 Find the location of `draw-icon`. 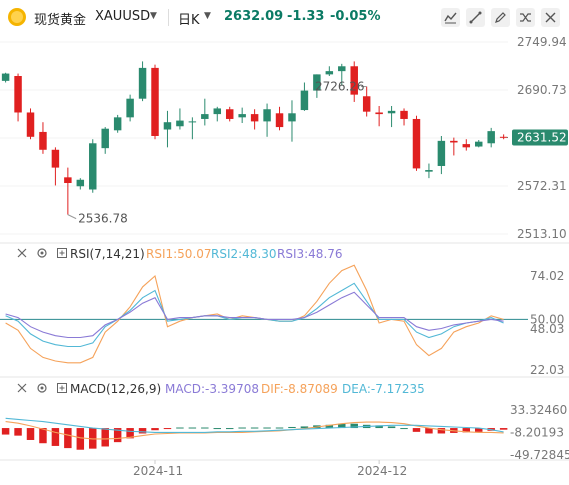

draw-icon is located at coordinates (475, 17).